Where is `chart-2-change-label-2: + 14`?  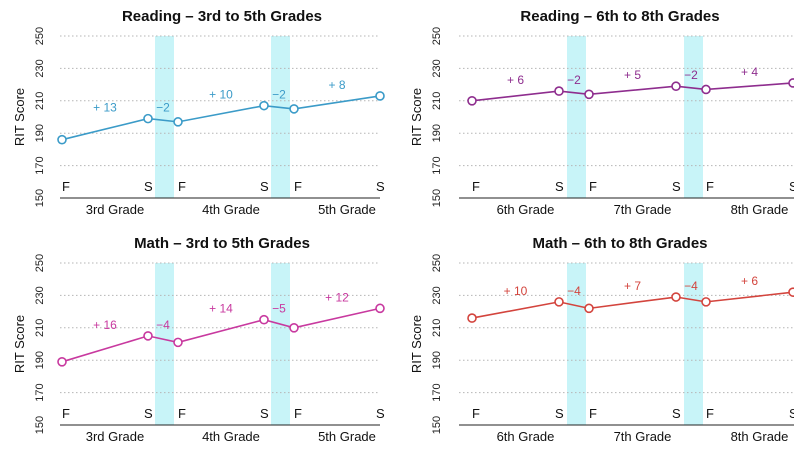
chart-2-change-label-2: + 14 is located at coordinates (221, 309).